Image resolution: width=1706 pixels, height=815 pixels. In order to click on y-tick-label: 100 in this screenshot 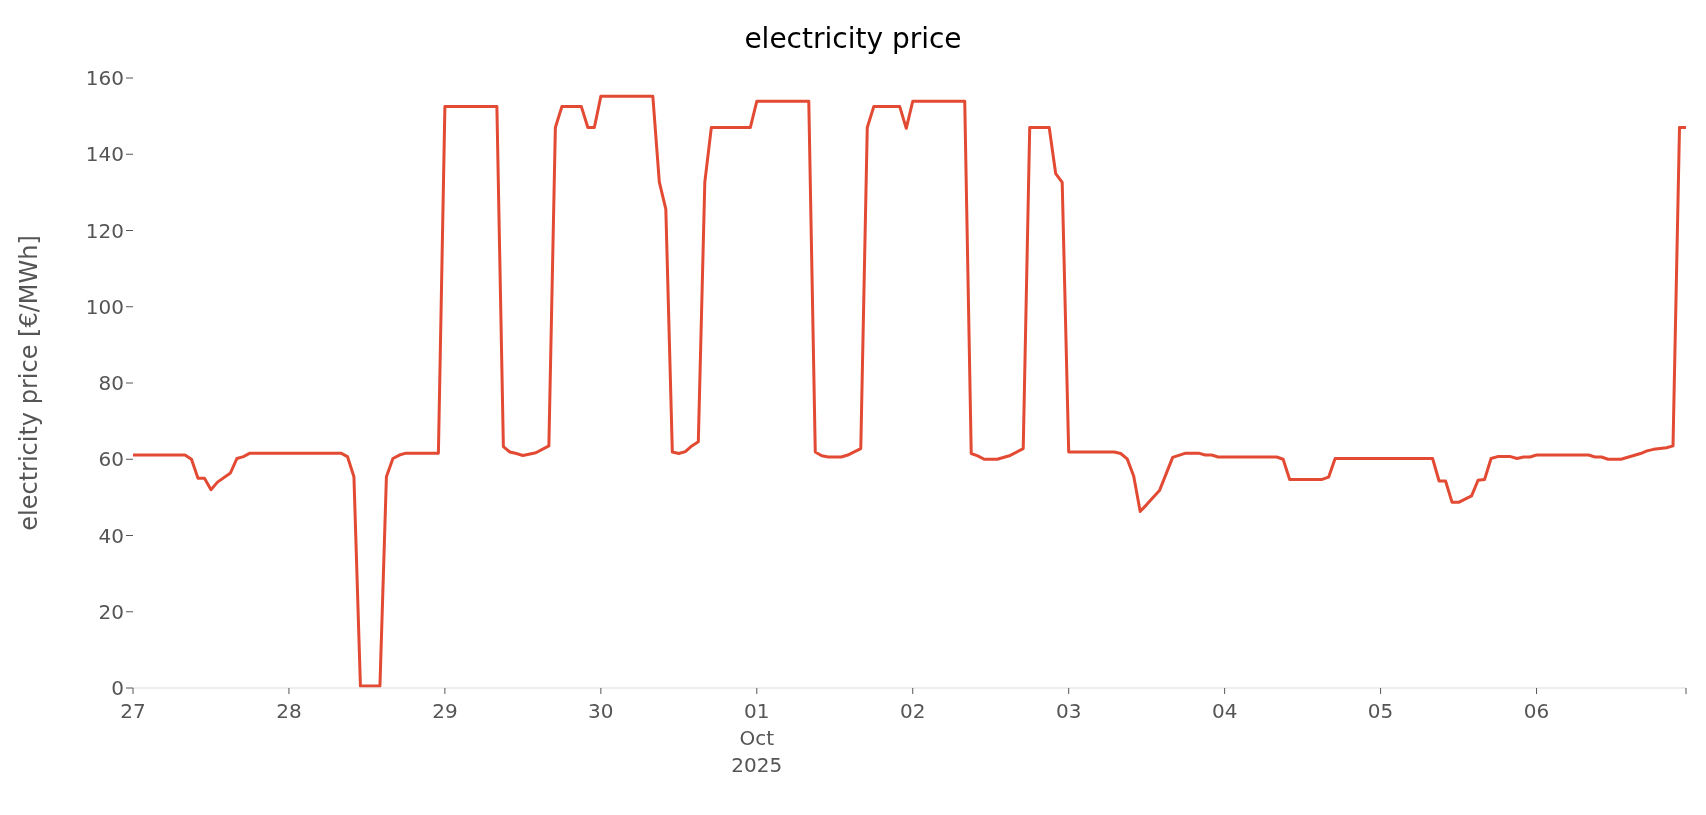, I will do `click(104, 306)`.